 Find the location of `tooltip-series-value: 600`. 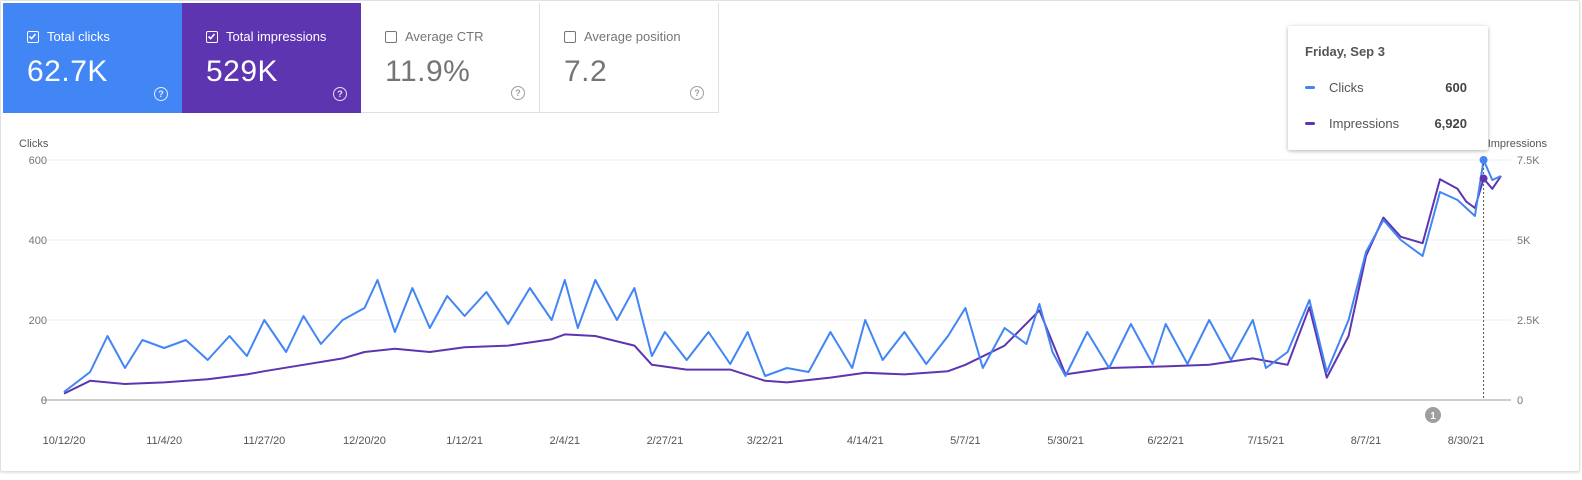

tooltip-series-value: 600 is located at coordinates (1456, 87).